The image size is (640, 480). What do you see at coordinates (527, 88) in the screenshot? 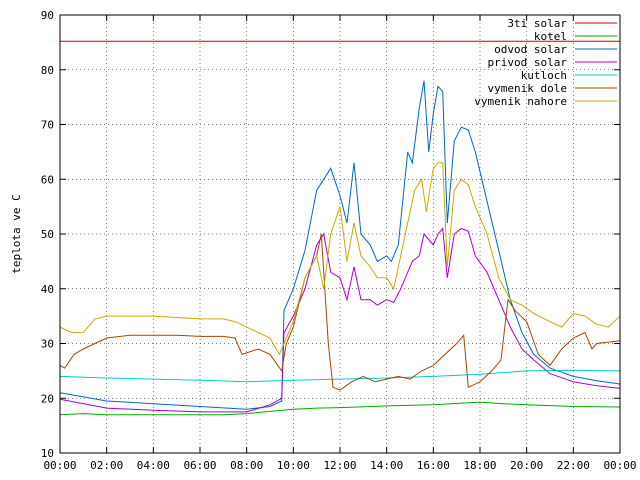
I see `legend-label: vymenik dole` at bounding box center [527, 88].